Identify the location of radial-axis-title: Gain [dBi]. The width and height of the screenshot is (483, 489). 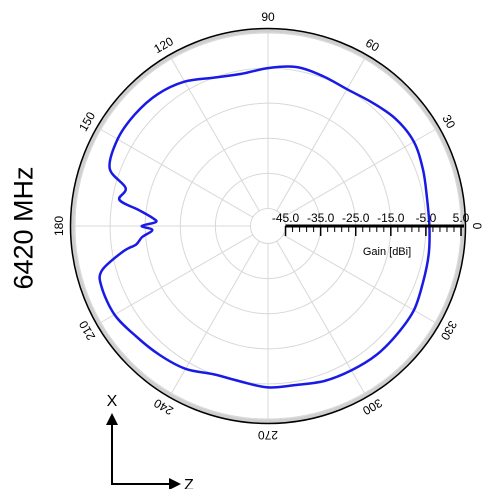
(387, 252).